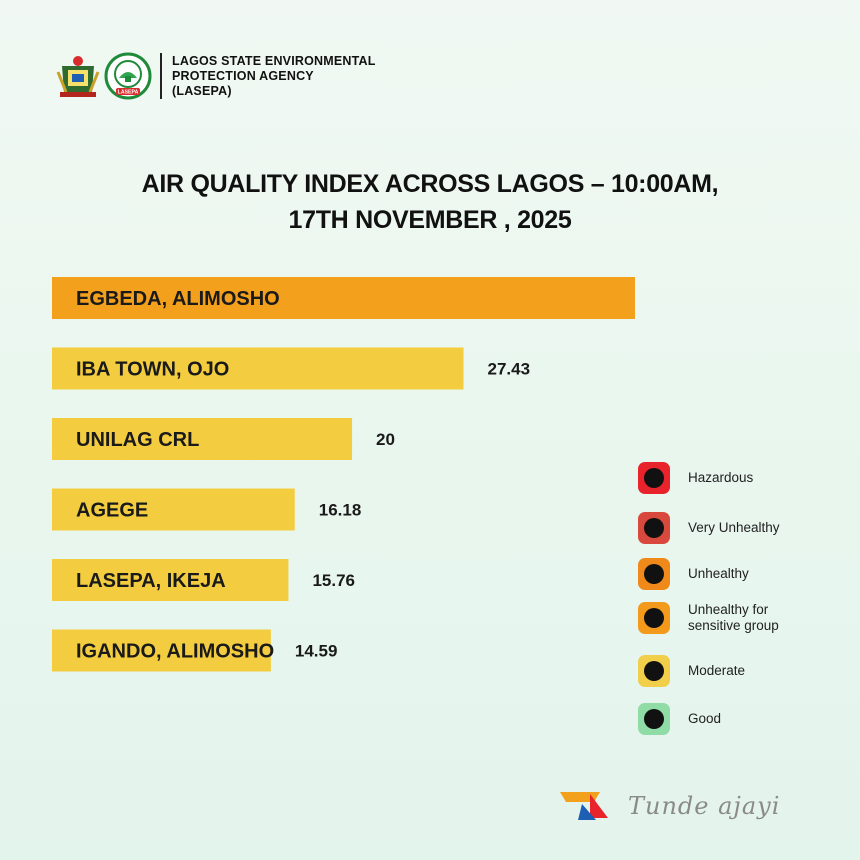 The height and width of the screenshot is (860, 860). I want to click on bar-value-label: 16.18, so click(340, 510).